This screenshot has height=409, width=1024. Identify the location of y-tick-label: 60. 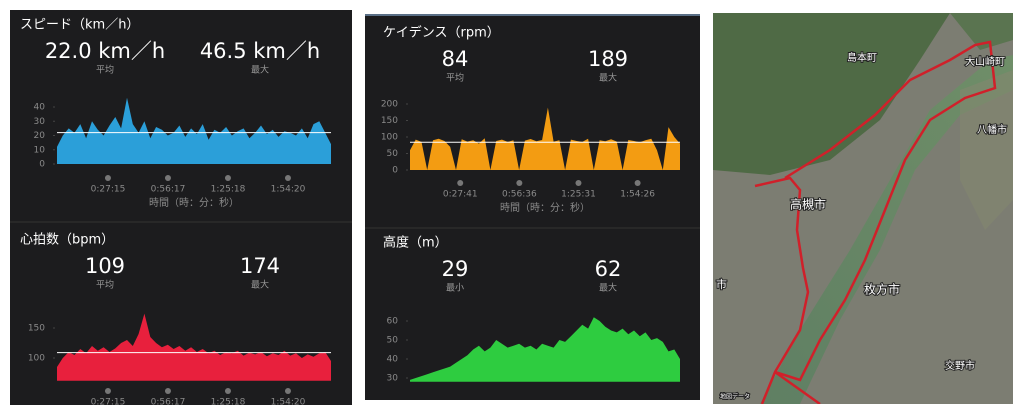
(393, 322).